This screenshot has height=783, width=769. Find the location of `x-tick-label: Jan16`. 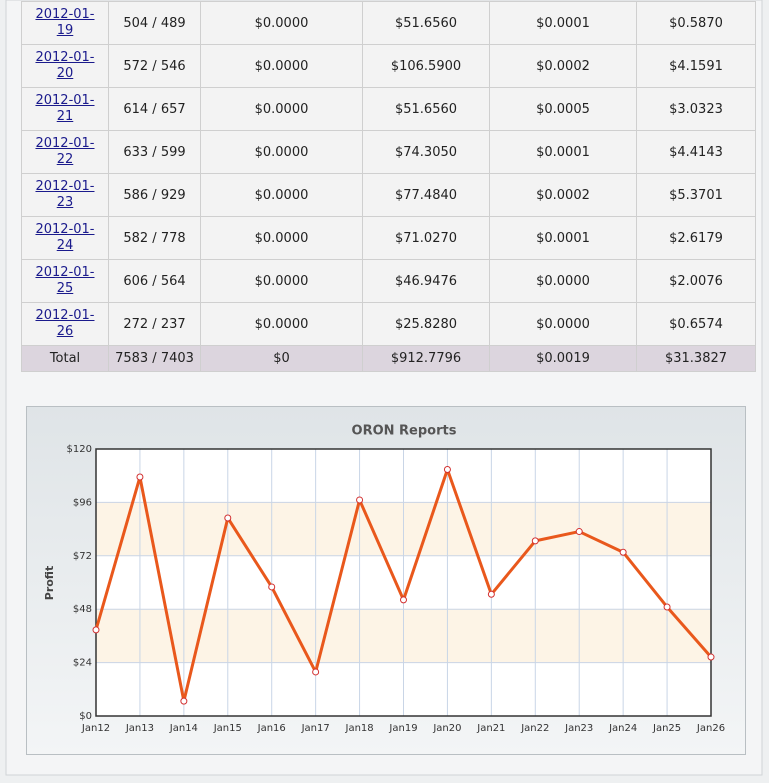

x-tick-label: Jan16 is located at coordinates (271, 728).